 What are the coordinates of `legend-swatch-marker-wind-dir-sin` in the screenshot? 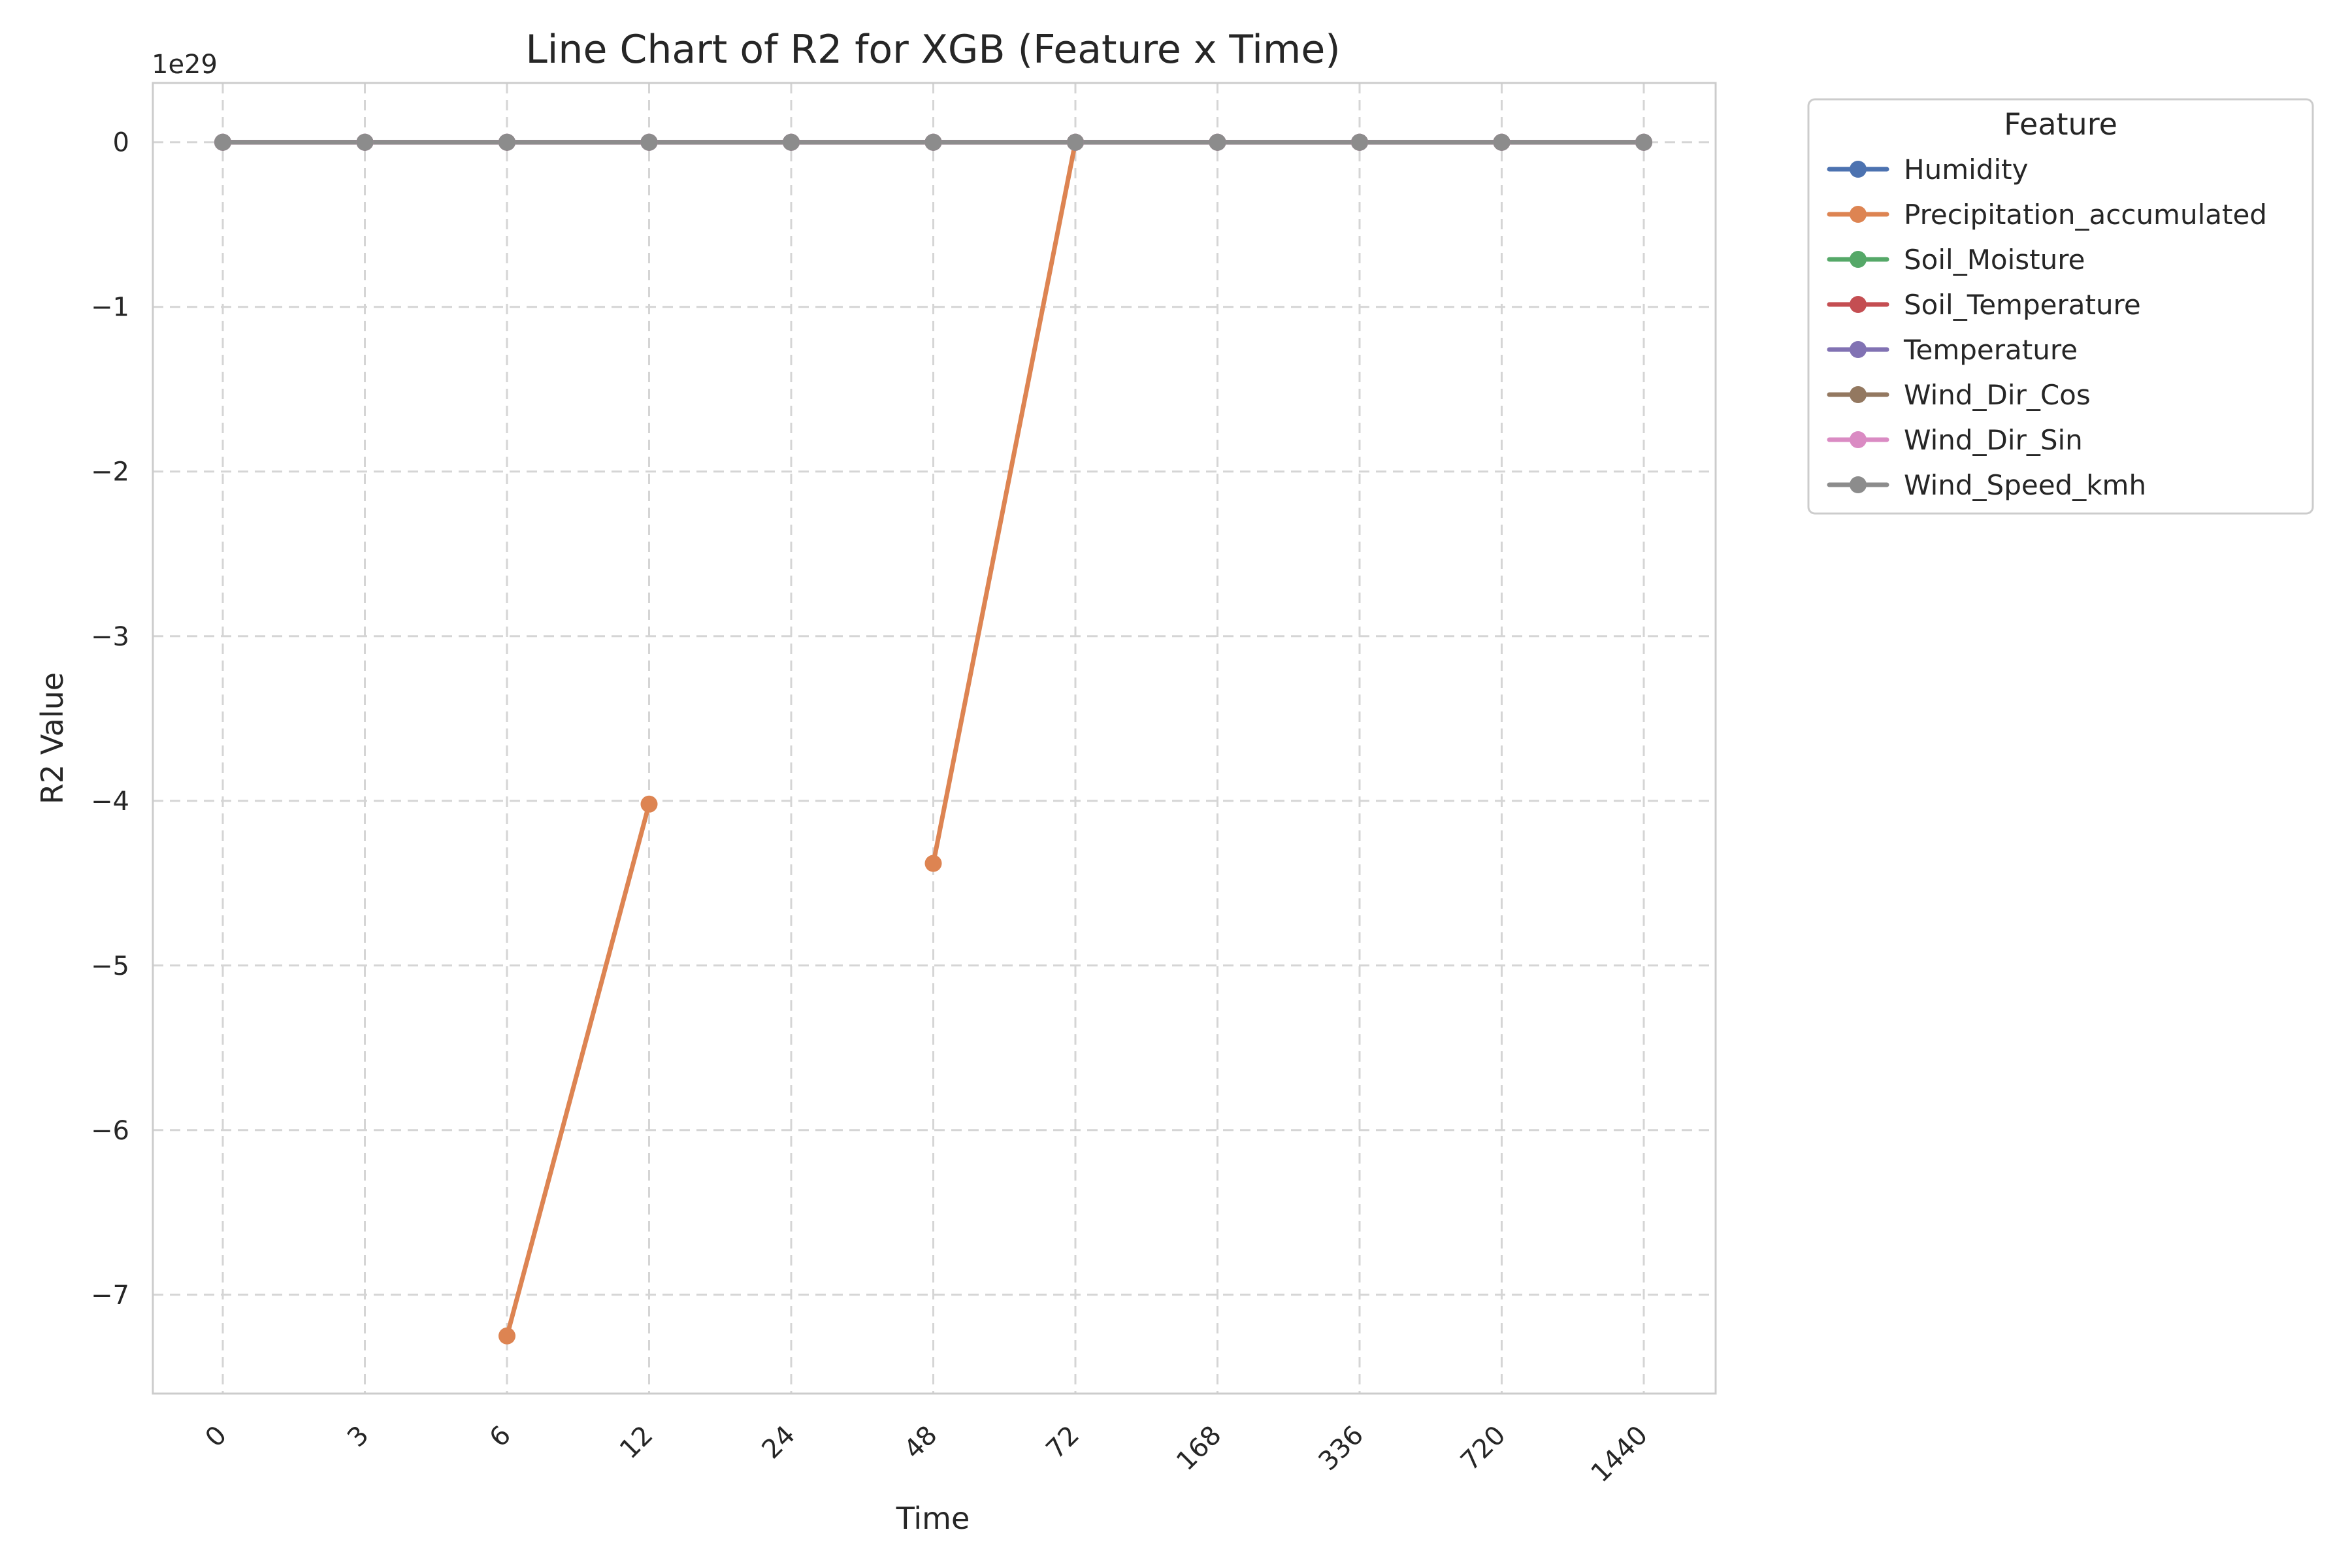 It's located at (1858, 439).